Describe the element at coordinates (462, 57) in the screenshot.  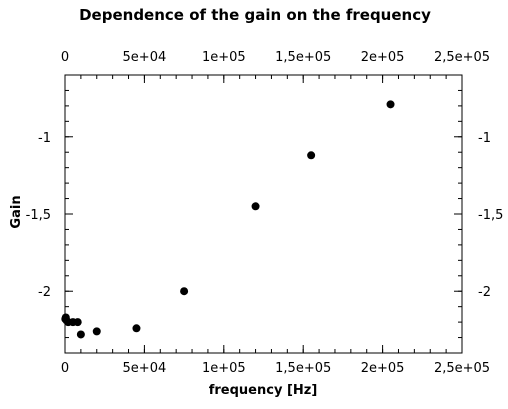
I see `x-tick-label-top: 2,5e+05` at that location.